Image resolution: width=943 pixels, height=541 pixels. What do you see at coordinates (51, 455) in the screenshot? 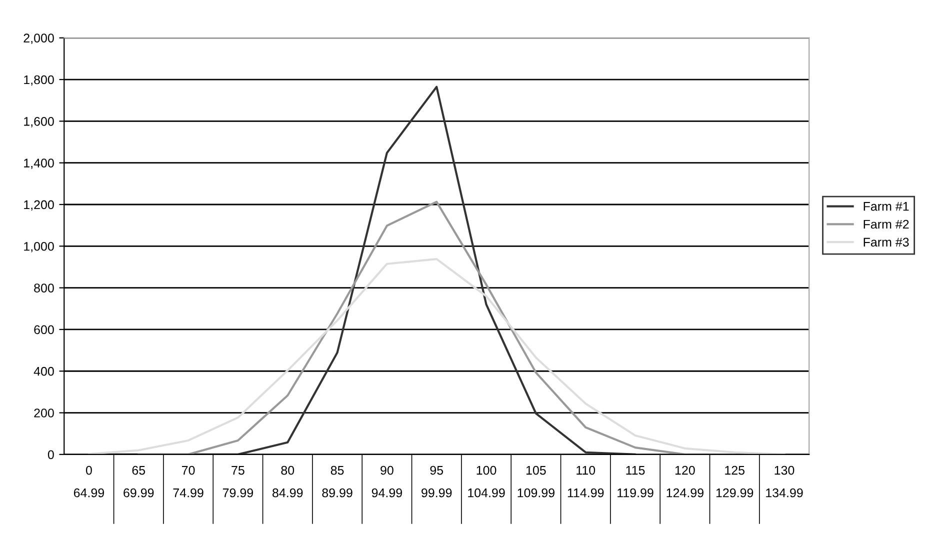
I see `y-tick-label: 0` at bounding box center [51, 455].